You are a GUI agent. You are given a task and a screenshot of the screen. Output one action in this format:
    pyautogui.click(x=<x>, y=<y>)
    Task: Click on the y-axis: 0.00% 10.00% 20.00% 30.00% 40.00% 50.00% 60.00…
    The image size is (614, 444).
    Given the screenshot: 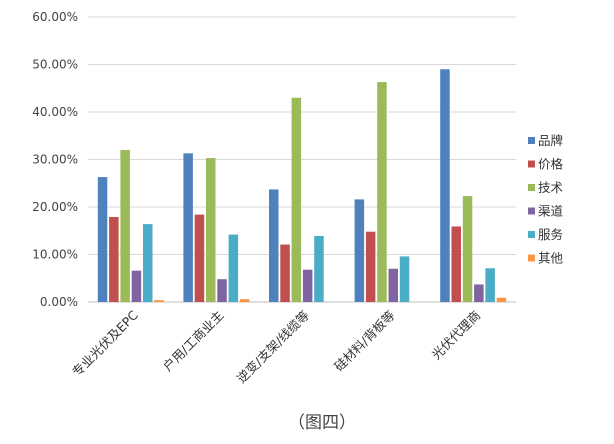 What is the action you would take?
    pyautogui.click(x=55, y=159)
    